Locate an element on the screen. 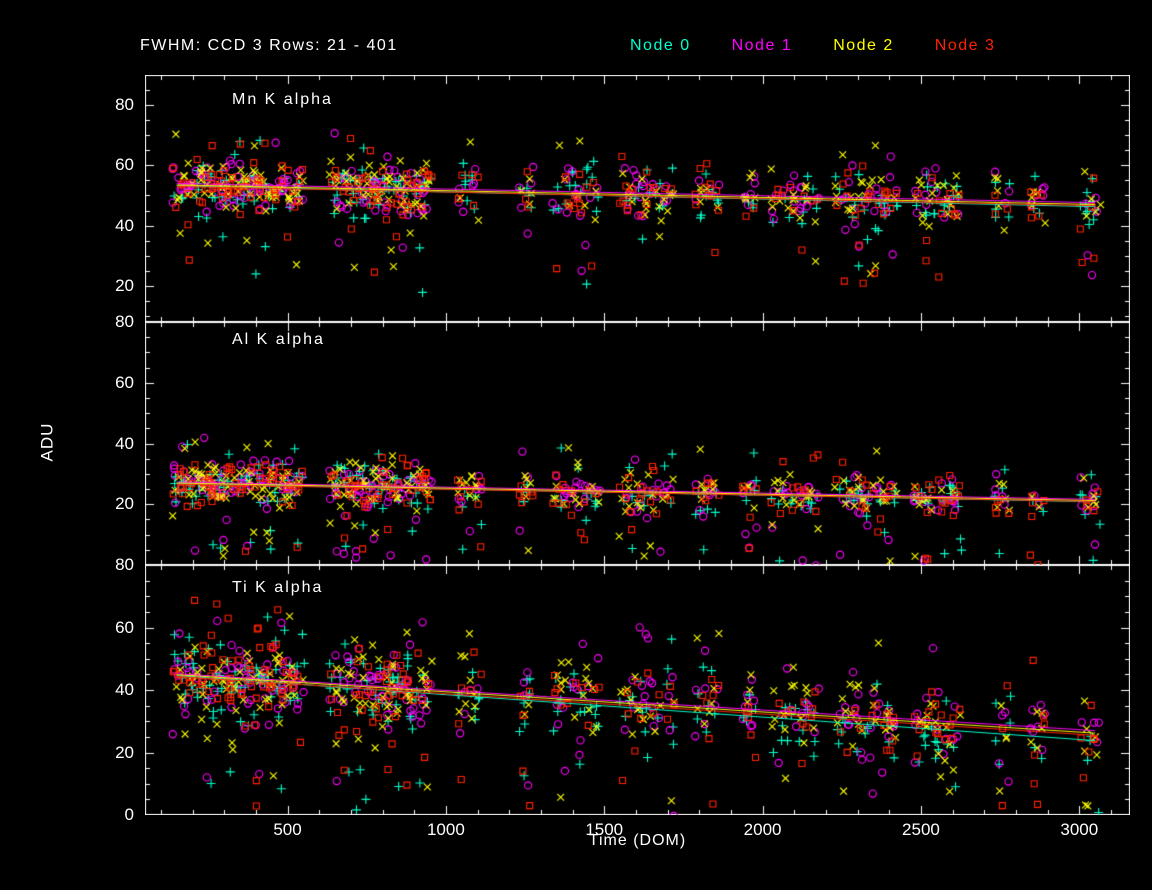 This screenshot has width=1152, height=890. panel-title-ti: Ti K alpha is located at coordinates (278, 587).